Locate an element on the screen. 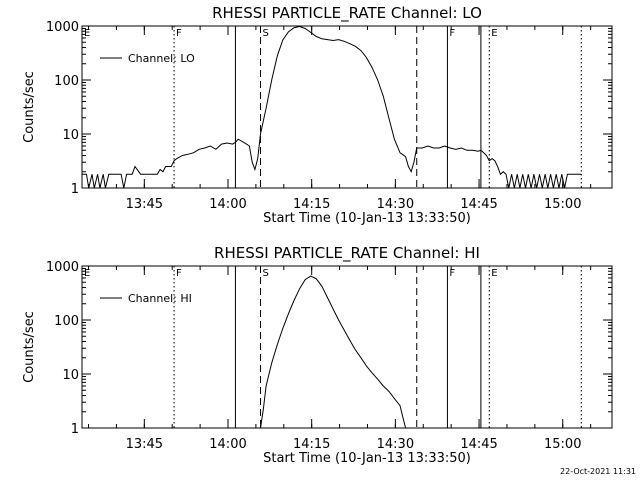 Image resolution: width=640 pixels, height=480 pixels. legend-label: Channel: LO is located at coordinates (161, 58).